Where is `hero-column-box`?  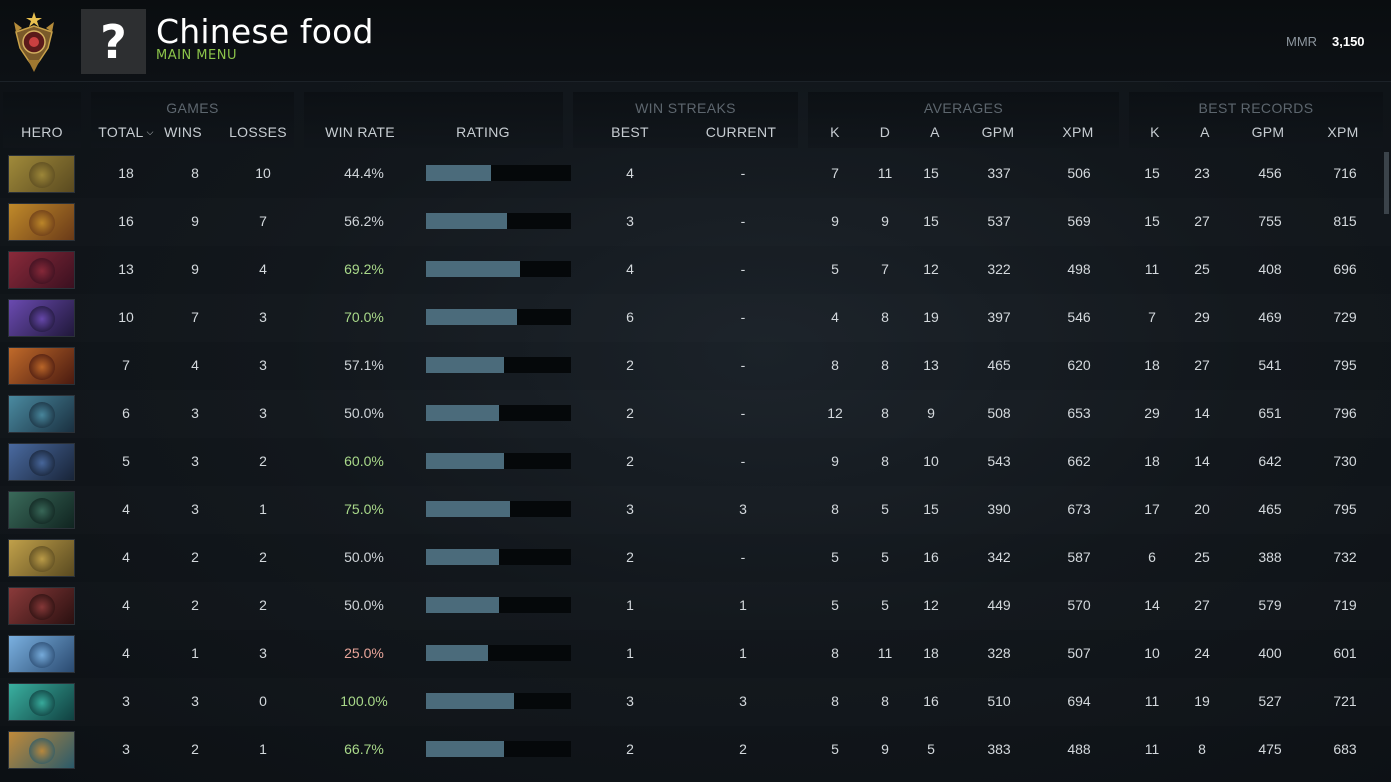
hero-column-box is located at coordinates (42, 120).